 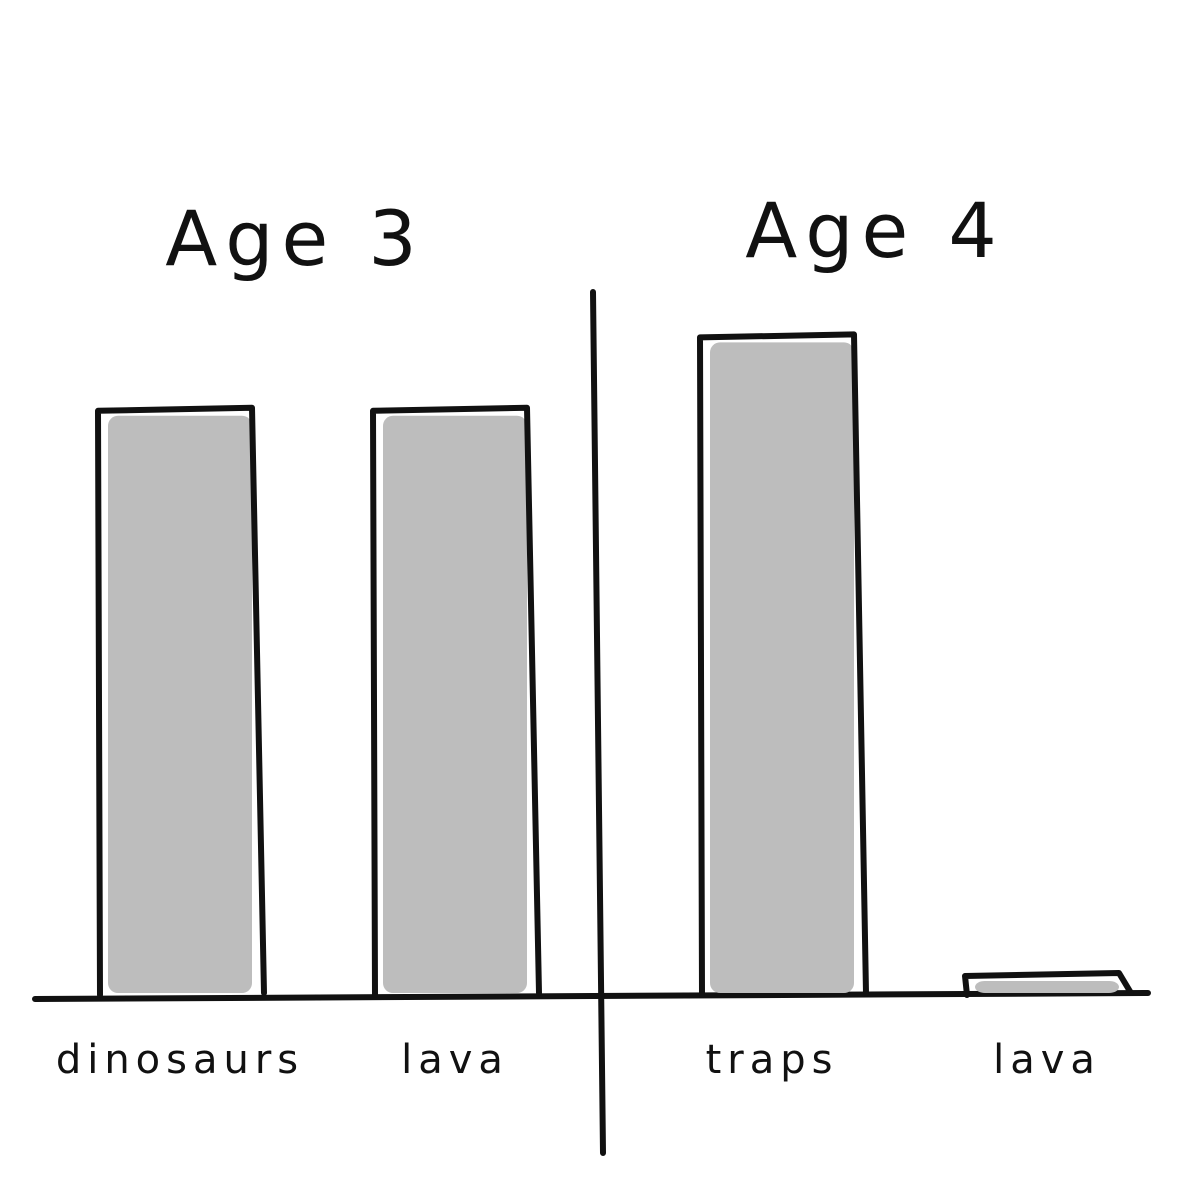 What do you see at coordinates (455, 1060) in the screenshot?
I see `category-label-lava-age-3: lava` at bounding box center [455, 1060].